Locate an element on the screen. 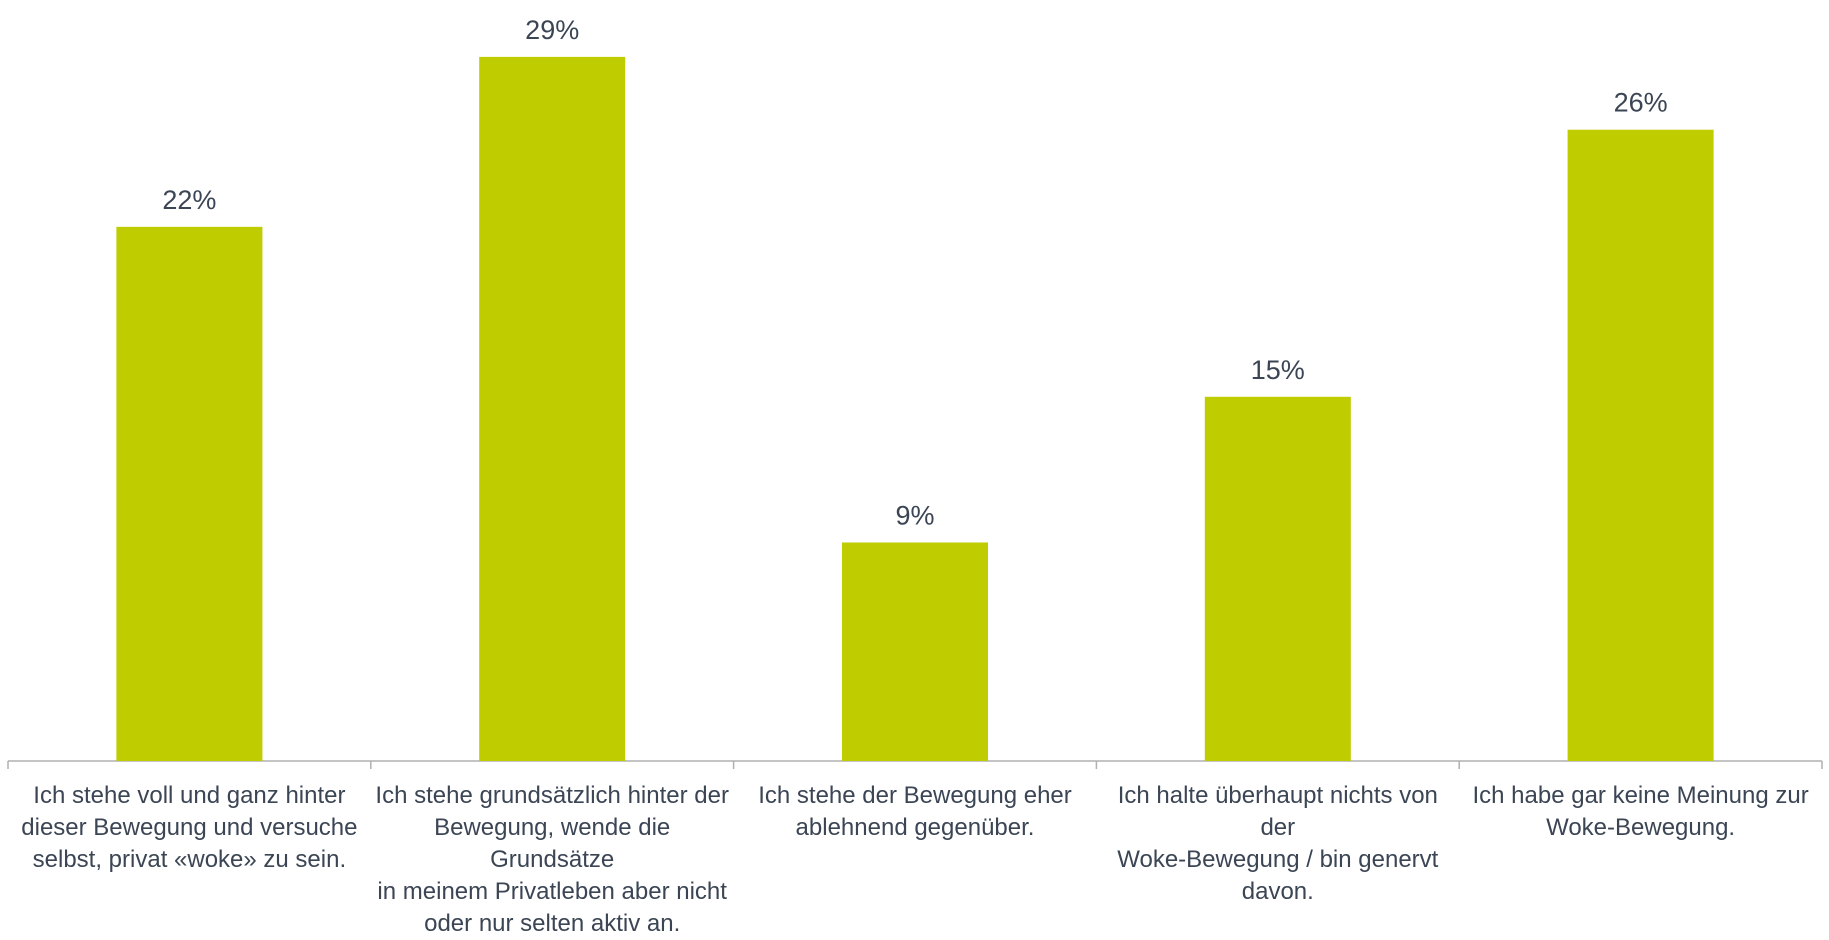 The image size is (1829, 940). data-label-5: 26% is located at coordinates (1641, 103).